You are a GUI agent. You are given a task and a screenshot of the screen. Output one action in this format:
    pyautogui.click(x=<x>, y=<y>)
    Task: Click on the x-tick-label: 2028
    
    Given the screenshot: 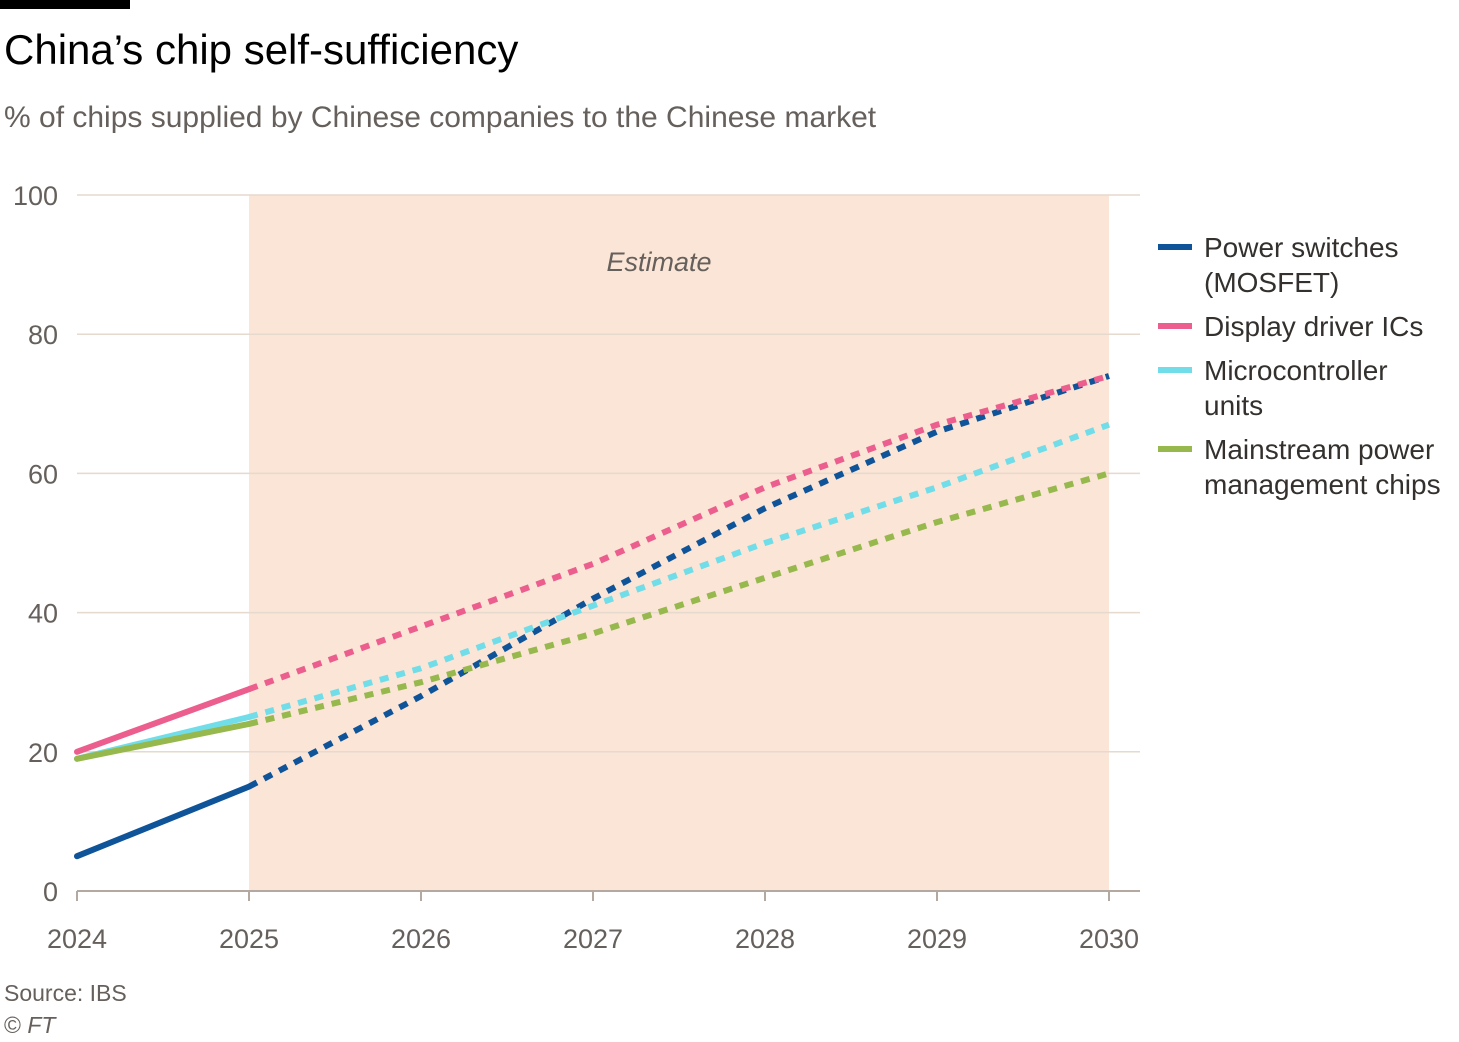 What is the action you would take?
    pyautogui.click(x=765, y=939)
    